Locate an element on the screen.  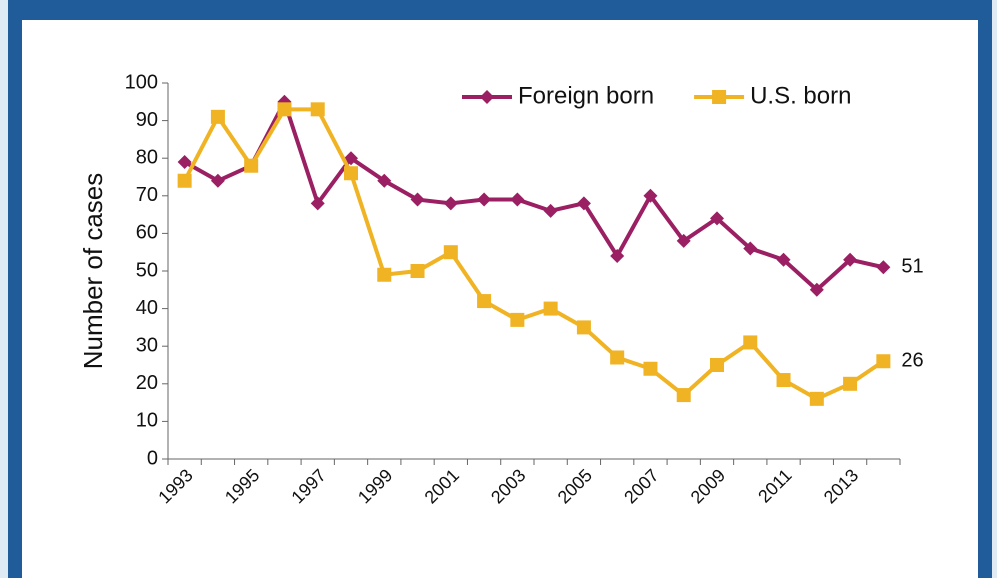
y-axis-label: Number of cases is located at coordinates (93, 271).